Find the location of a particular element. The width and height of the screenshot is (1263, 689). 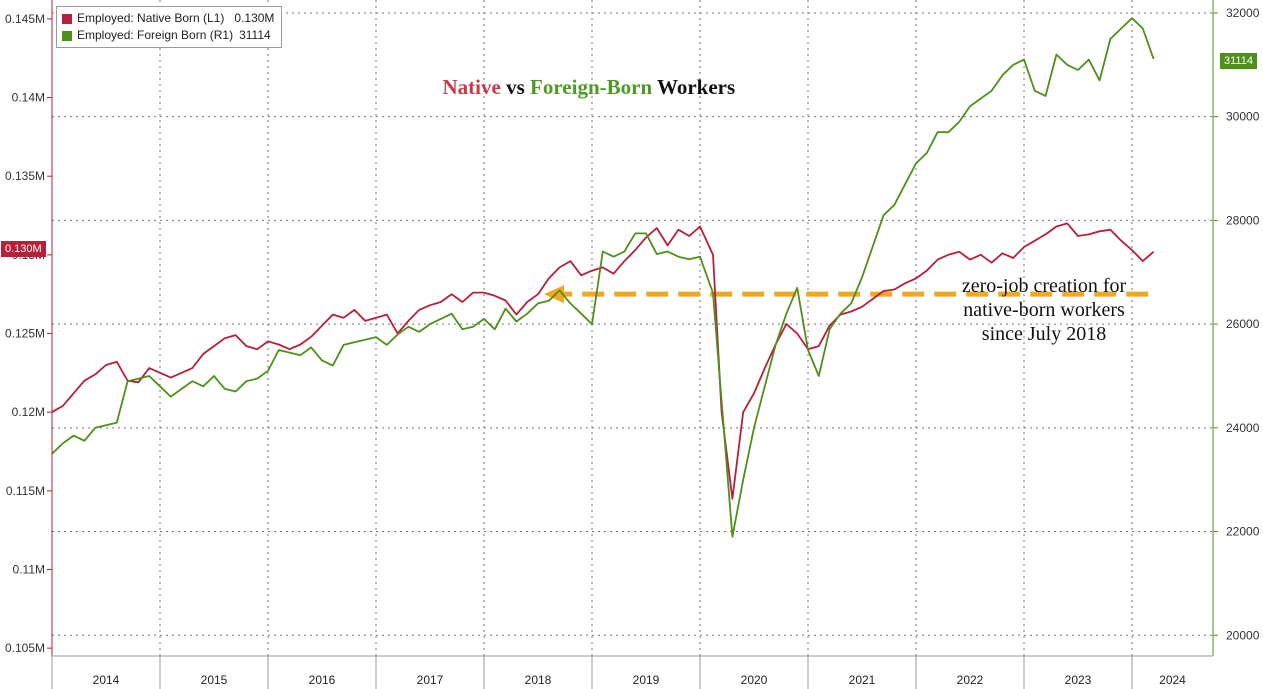

x-tick-label: 2019 is located at coordinates (646, 680).